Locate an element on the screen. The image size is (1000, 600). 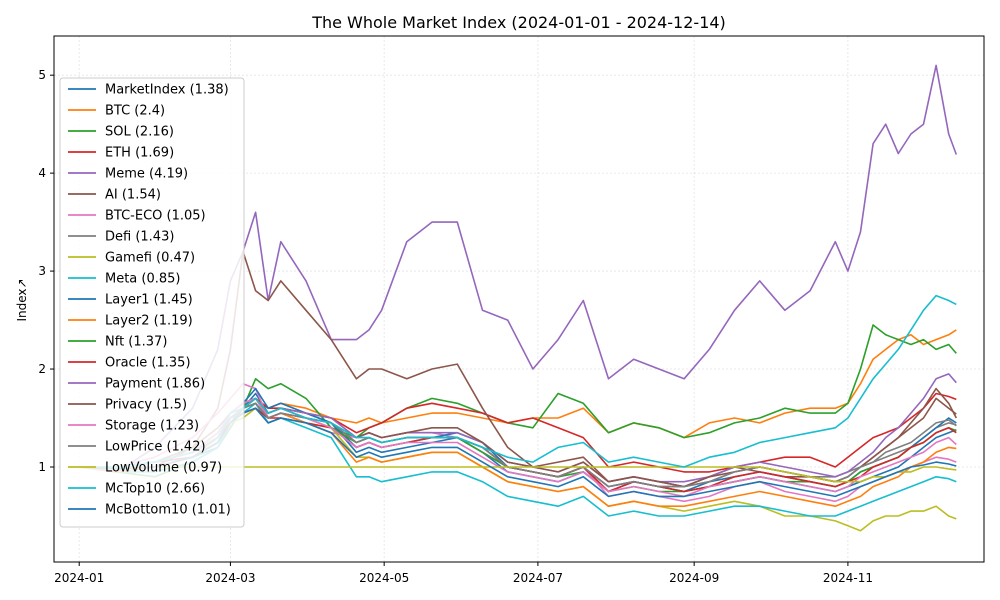
legend-box is located at coordinates (152, 302).